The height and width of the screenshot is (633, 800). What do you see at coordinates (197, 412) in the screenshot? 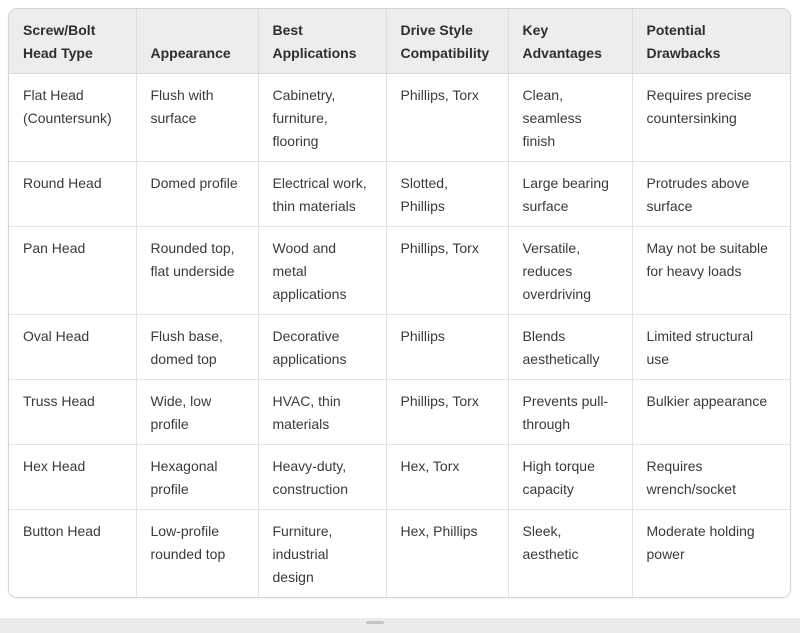
I see `cell-appearance: Wide, low profile` at bounding box center [197, 412].